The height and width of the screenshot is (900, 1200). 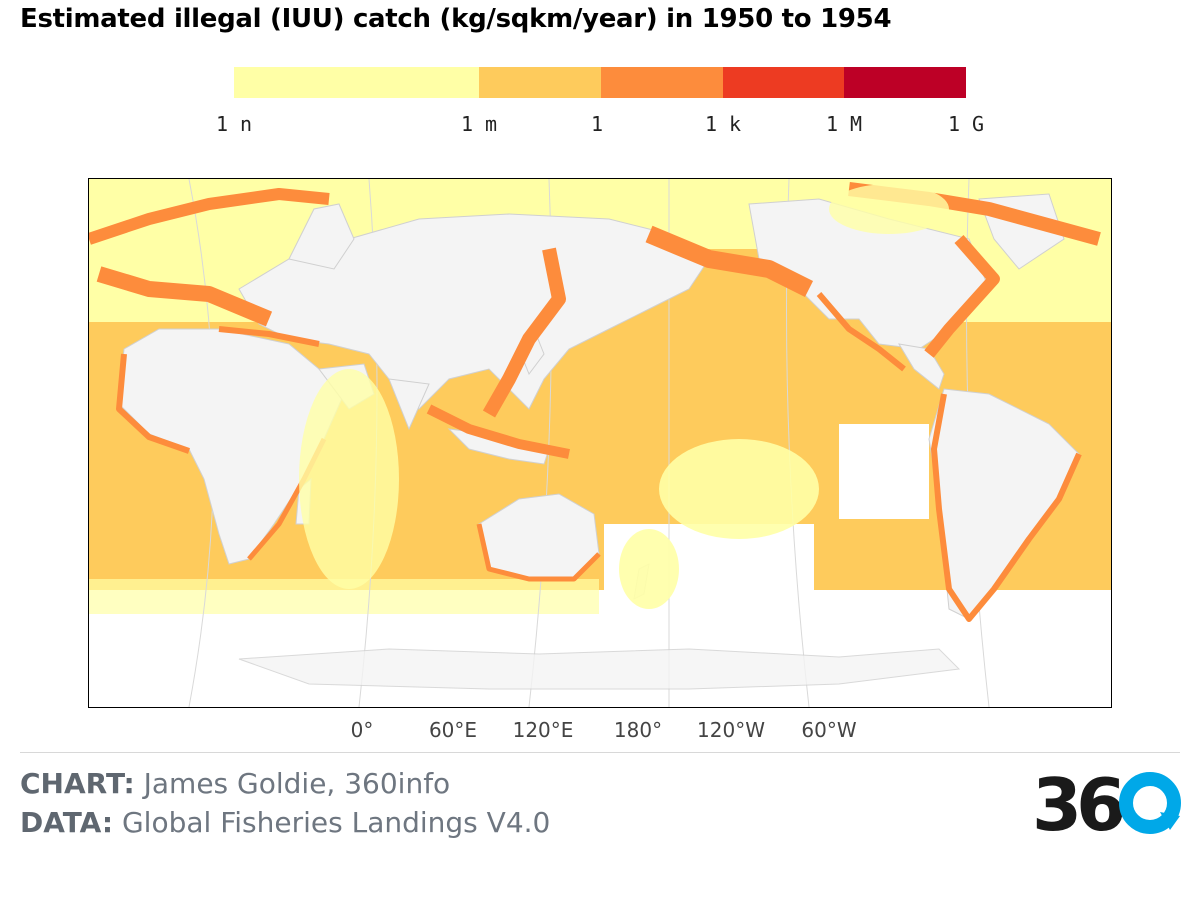 I want to click on land-eurasia, so click(x=474, y=311).